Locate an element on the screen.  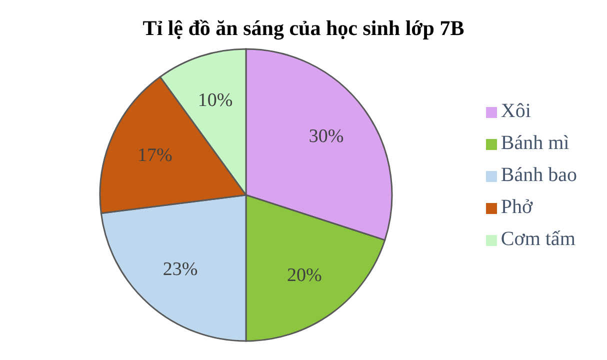
data-label: 20% is located at coordinates (304, 275).